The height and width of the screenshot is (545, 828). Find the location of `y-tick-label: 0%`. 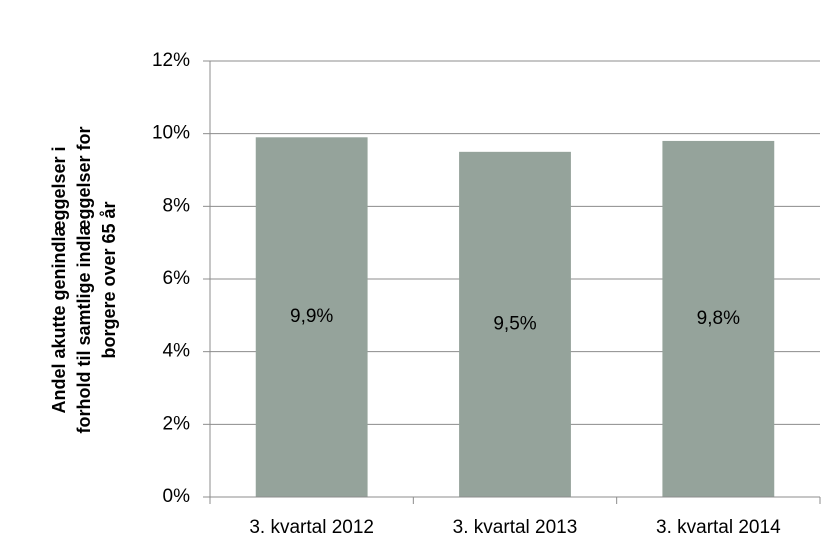

y-tick-label: 0% is located at coordinates (177, 496).